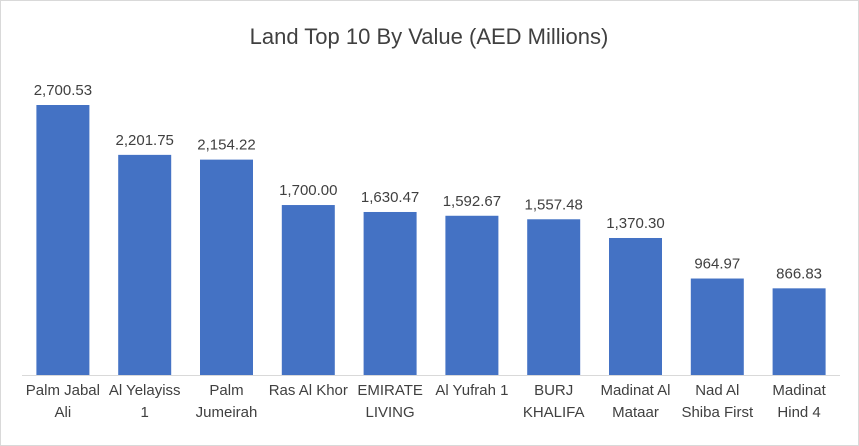 This screenshot has width=859, height=446. Describe the element at coordinates (226, 145) in the screenshot. I see `data-label: 2,154.22` at that location.